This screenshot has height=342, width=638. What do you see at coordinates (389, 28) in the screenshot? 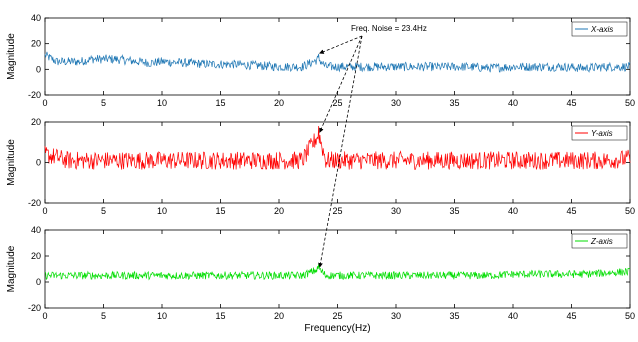
I see `annotation-text: Freq. Noise = 23.4Hz` at bounding box center [389, 28].